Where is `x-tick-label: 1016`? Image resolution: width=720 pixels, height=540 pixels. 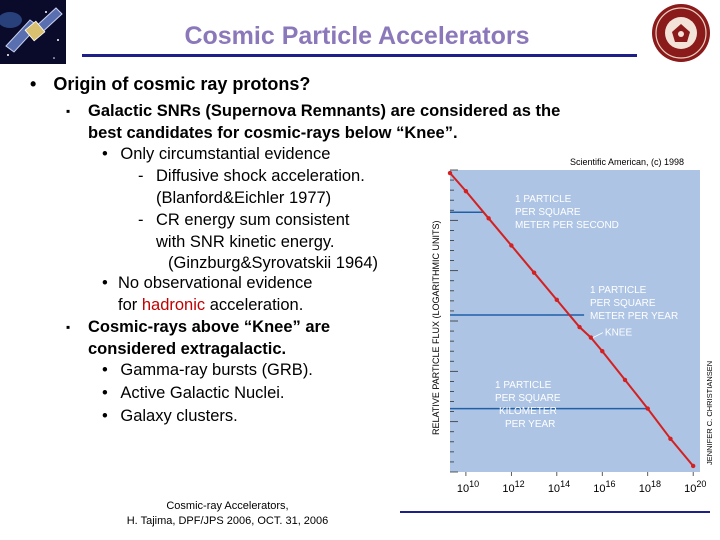 x-tick-label: 1016 is located at coordinates (604, 487).